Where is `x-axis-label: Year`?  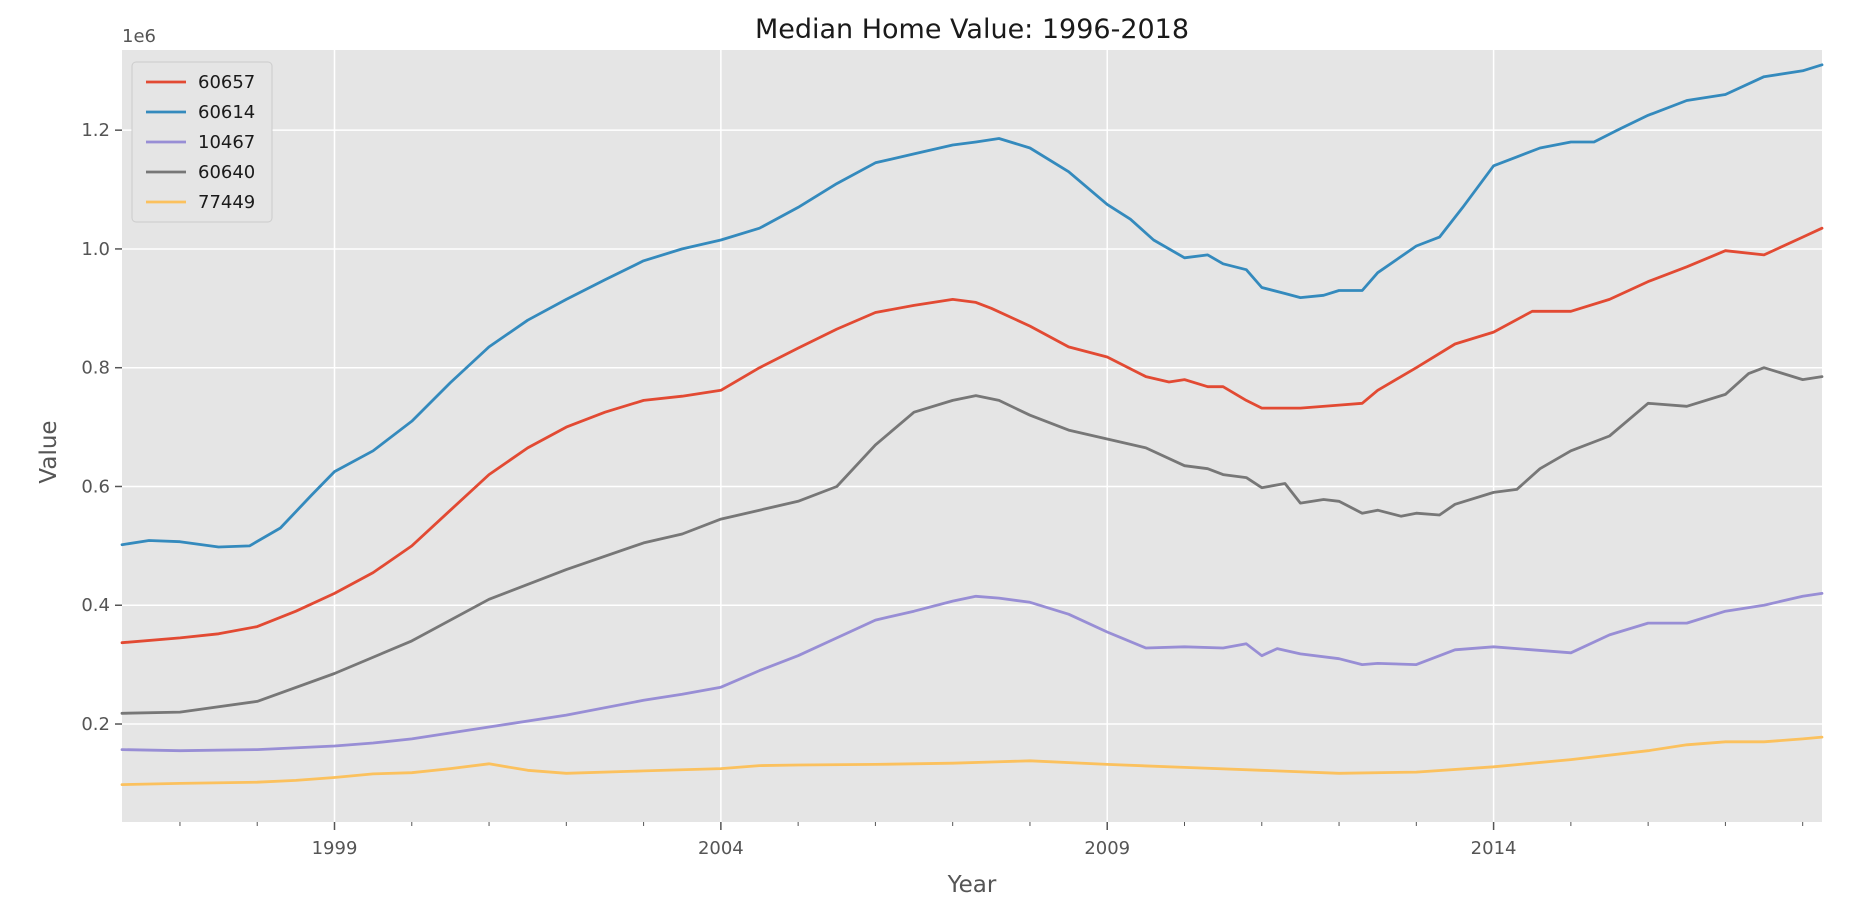 x-axis-label: Year is located at coordinates (972, 885).